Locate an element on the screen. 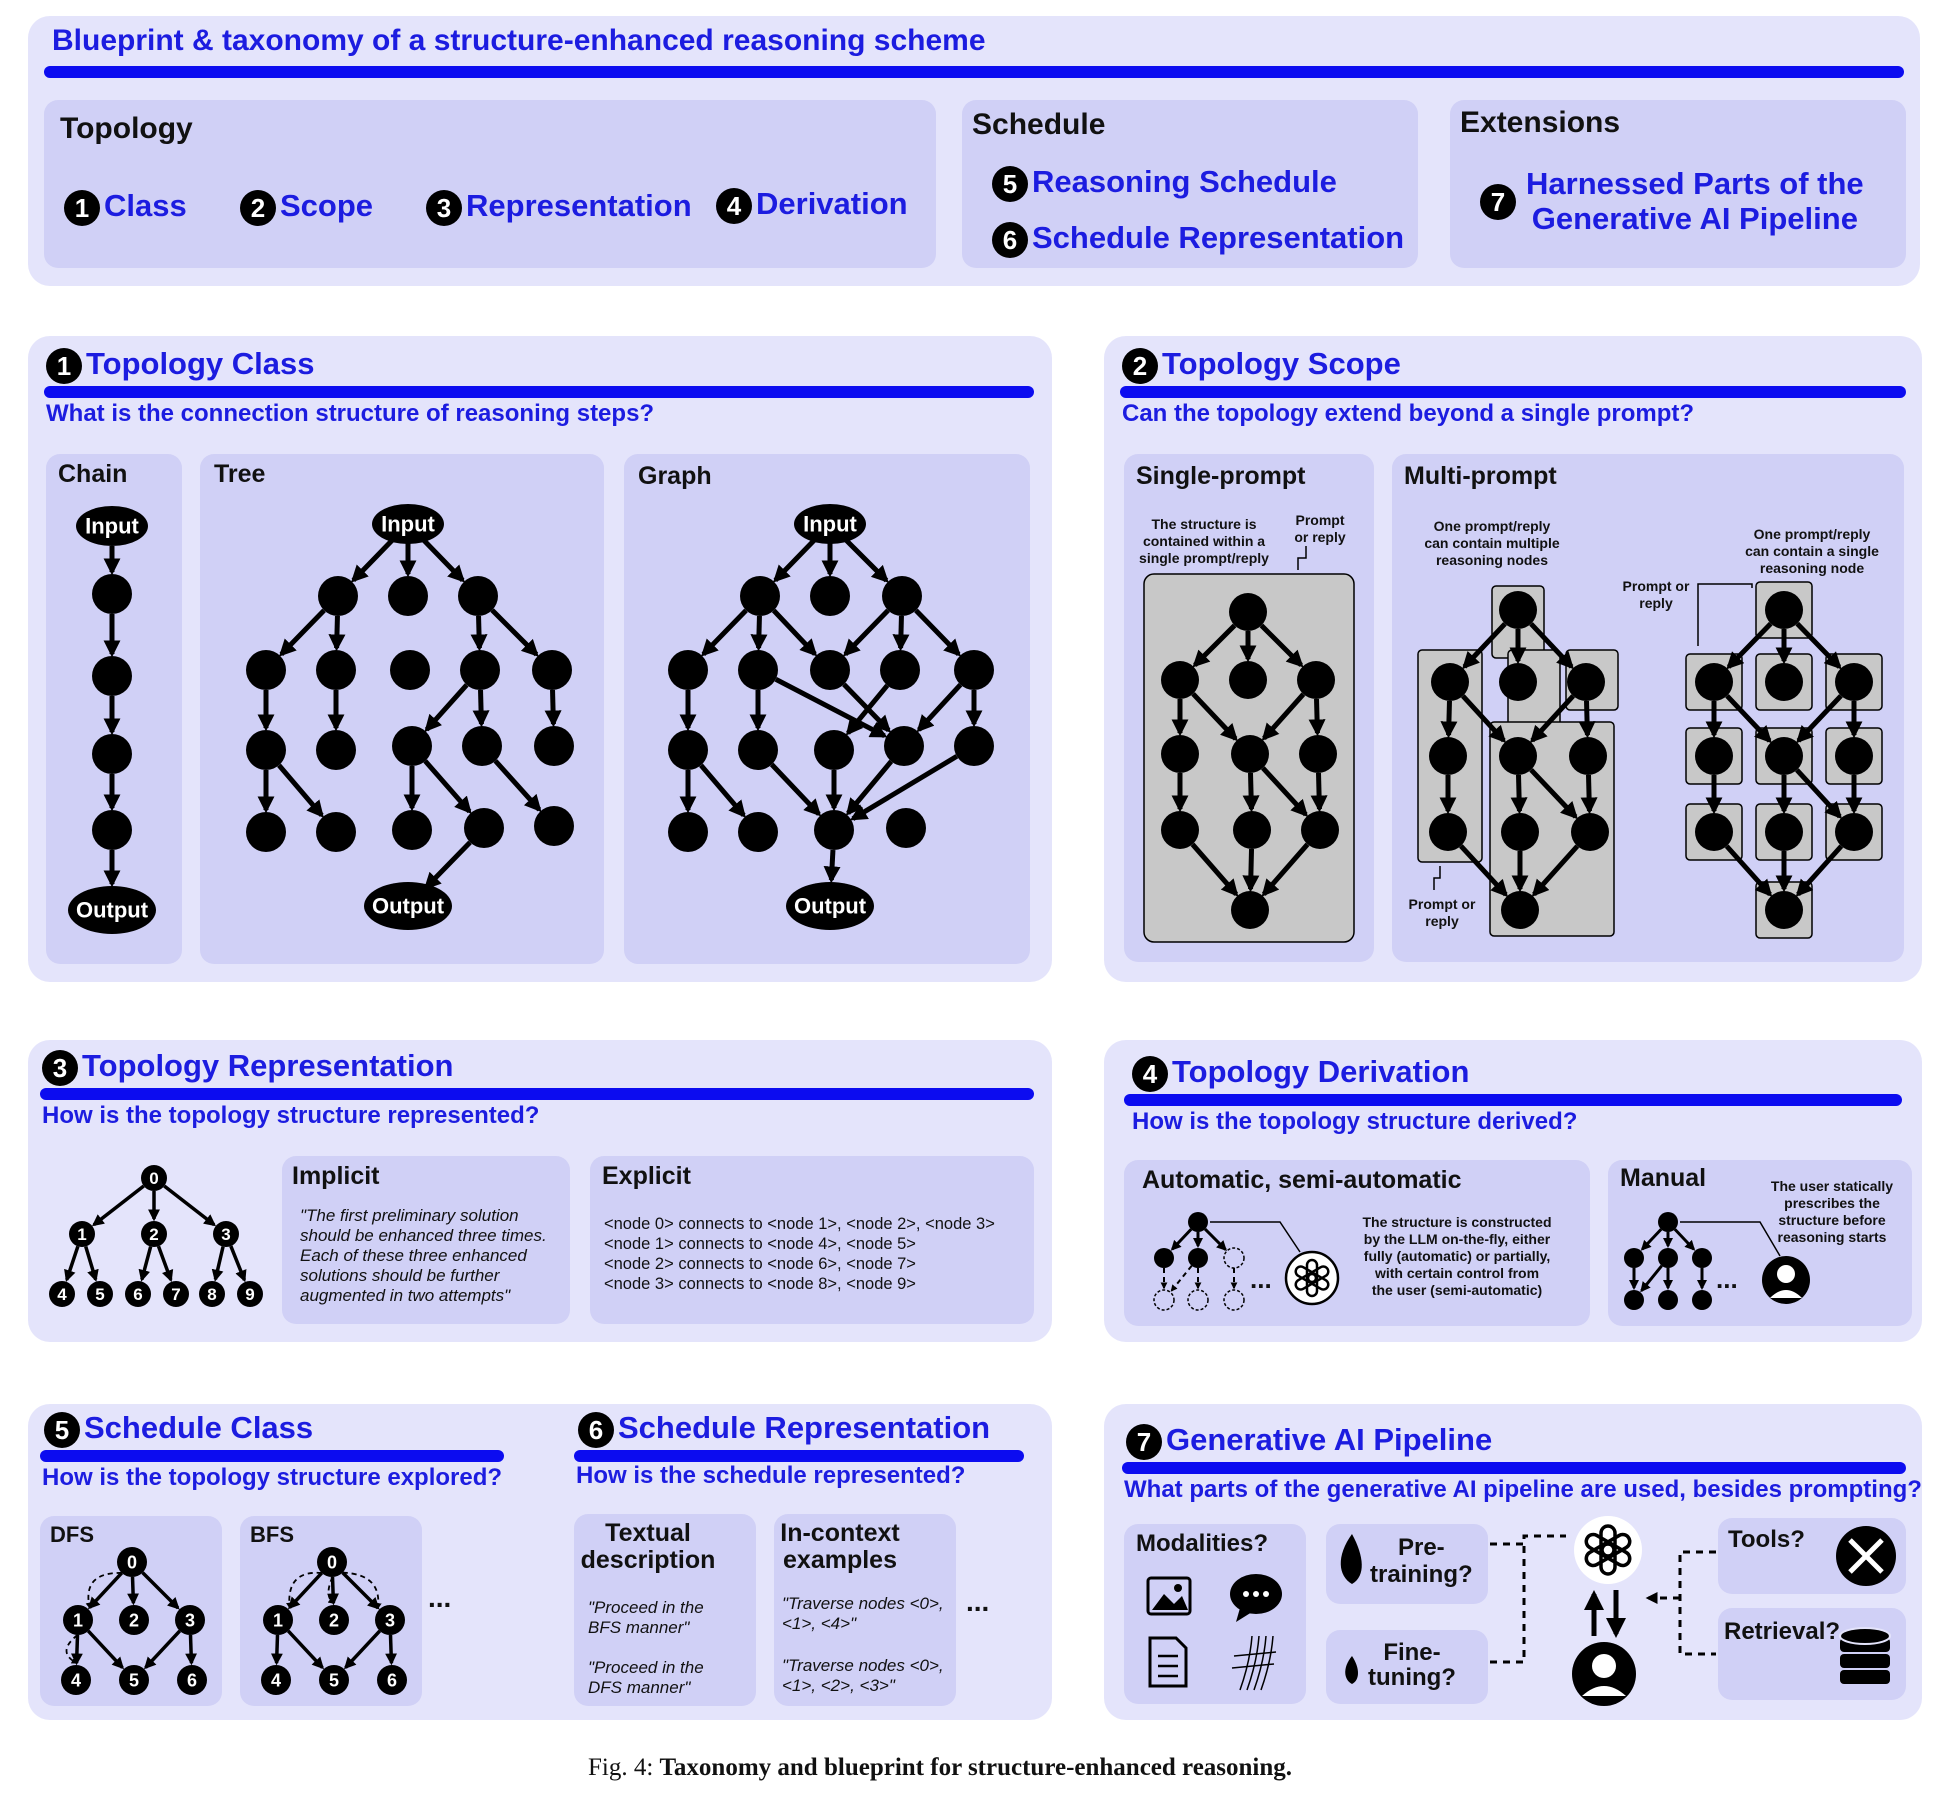 Image resolution: width=1946 pixels, height=1802 pixels. chain-label: Chain is located at coordinates (93, 474).